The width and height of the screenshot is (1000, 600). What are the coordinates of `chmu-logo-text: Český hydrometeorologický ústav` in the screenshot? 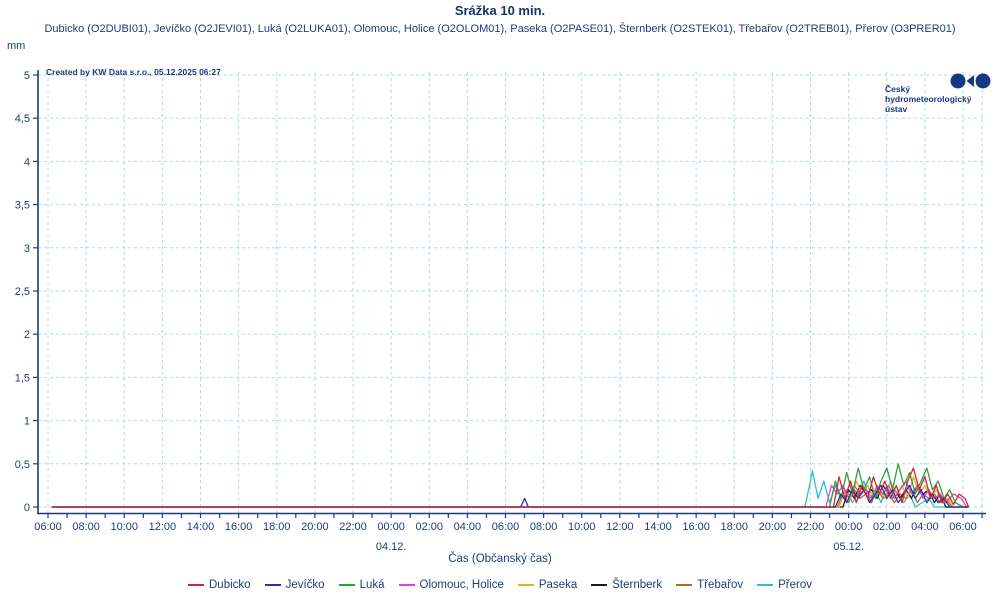 It's located at (928, 99).